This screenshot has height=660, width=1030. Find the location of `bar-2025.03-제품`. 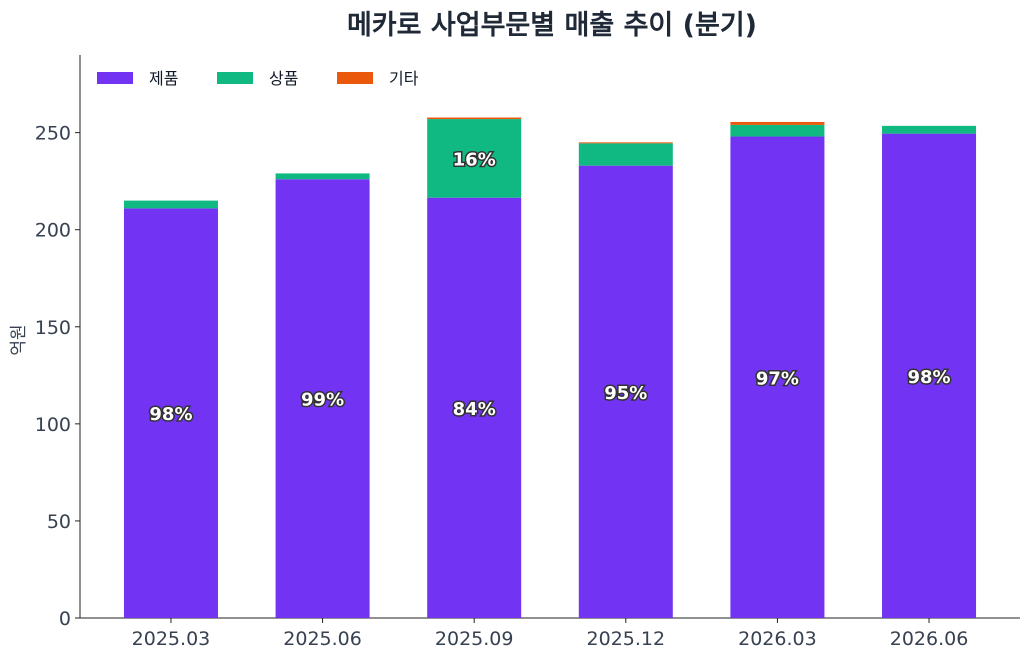

bar-2025.03-제품 is located at coordinates (170, 413).